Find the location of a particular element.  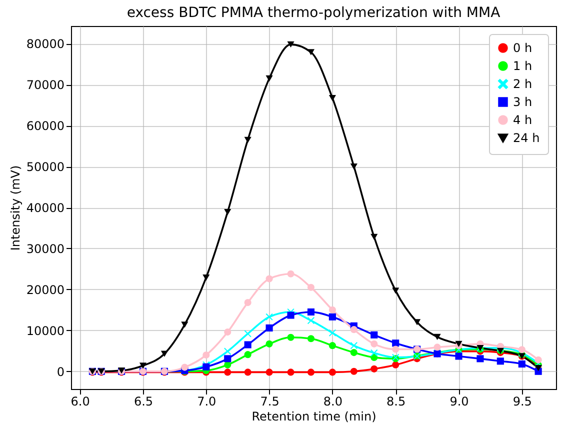

x-tick-label: 7.5 is located at coordinates (270, 401).